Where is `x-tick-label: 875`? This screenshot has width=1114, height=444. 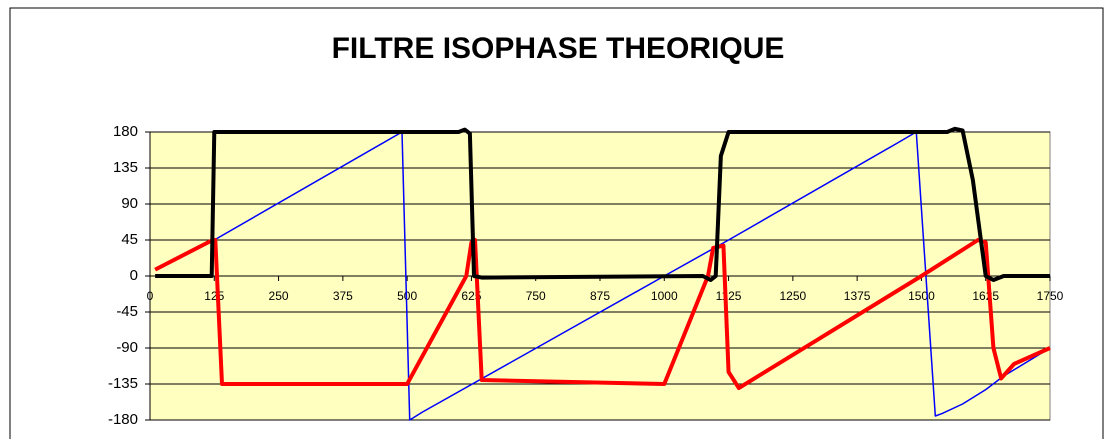
x-tick-label: 875 is located at coordinates (600, 296).